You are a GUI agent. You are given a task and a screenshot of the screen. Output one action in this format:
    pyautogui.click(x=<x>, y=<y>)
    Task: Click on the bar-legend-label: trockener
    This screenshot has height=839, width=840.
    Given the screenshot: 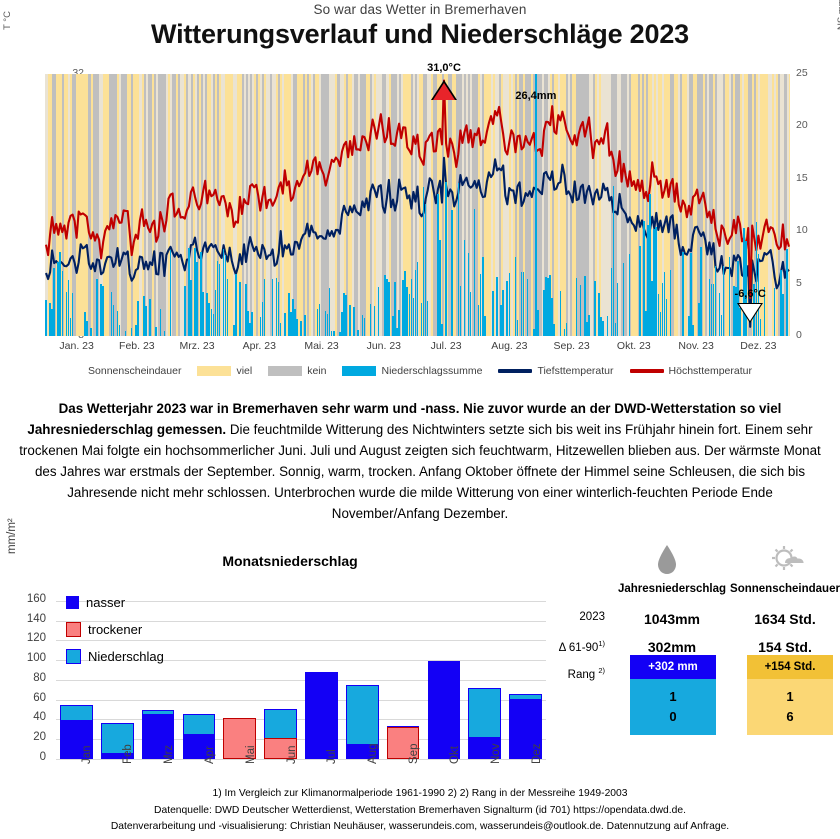 What is the action you would take?
    pyautogui.click(x=115, y=629)
    